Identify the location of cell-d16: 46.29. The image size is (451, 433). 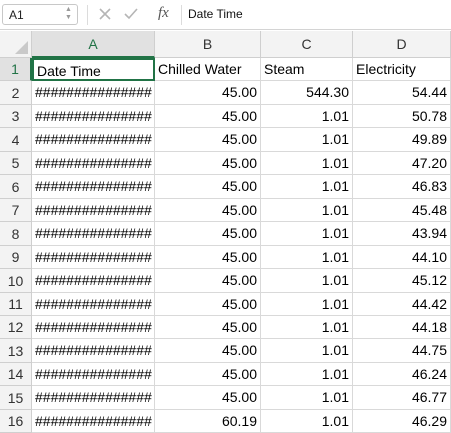
(402, 421).